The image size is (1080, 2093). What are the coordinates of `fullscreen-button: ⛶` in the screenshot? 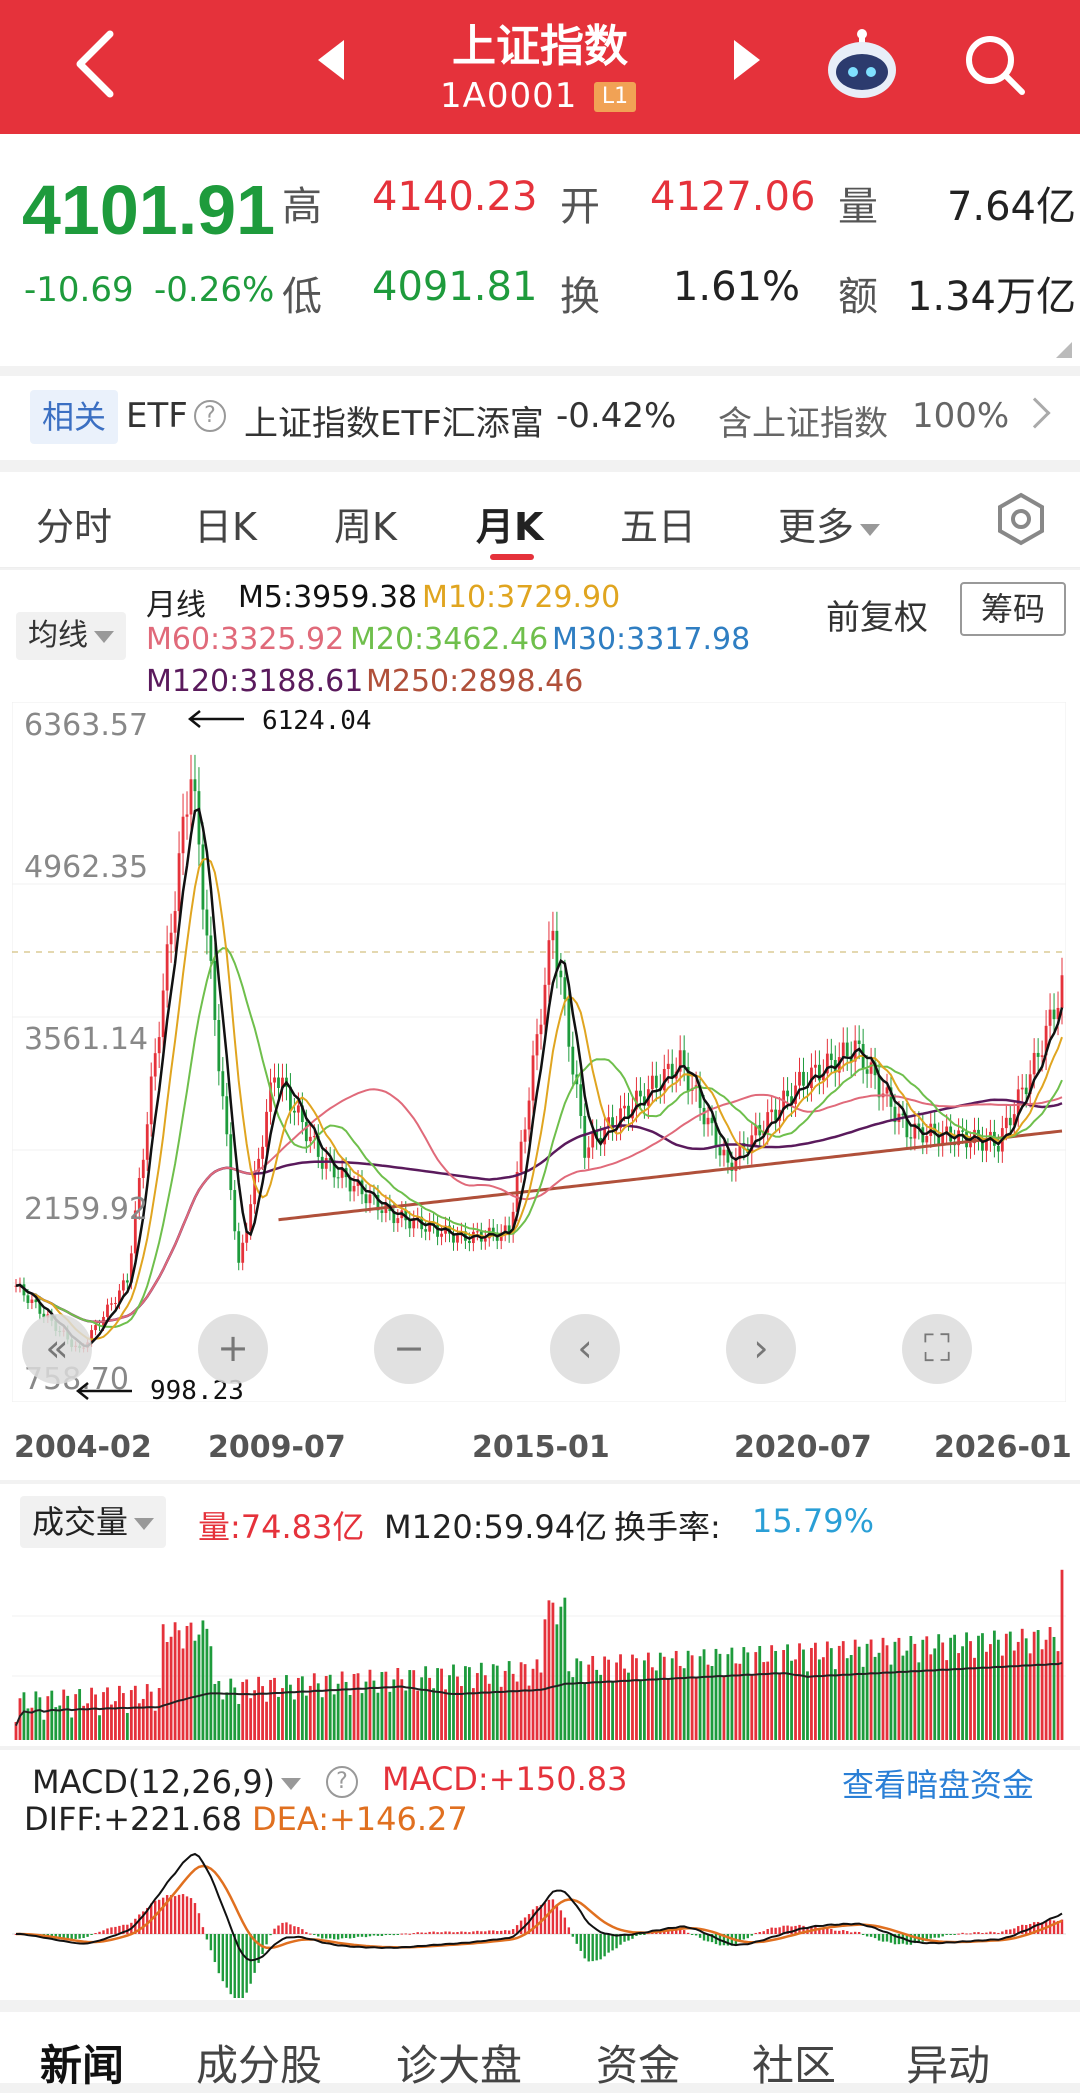 It's located at (937, 1349).